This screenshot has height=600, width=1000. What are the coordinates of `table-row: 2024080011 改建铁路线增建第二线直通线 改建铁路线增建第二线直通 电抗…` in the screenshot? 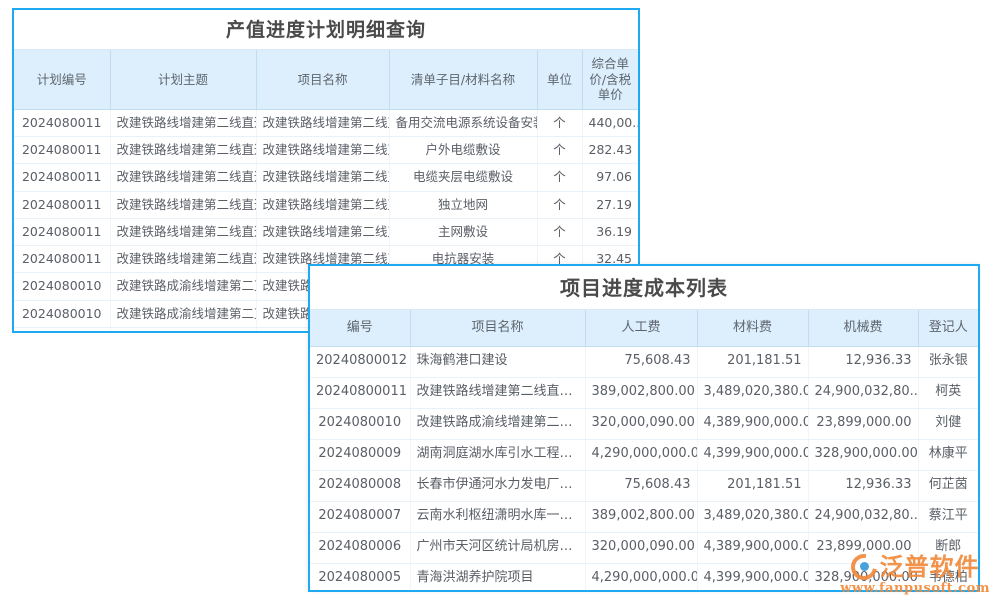 It's located at (326, 259).